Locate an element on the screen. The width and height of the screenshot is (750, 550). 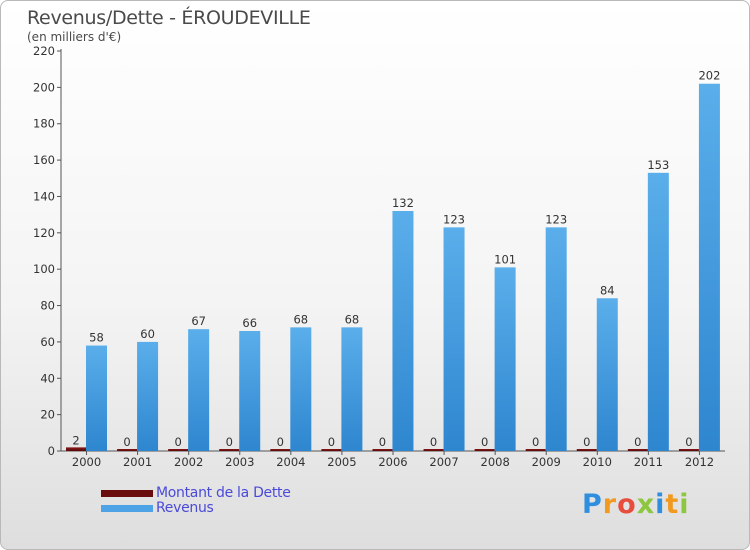
y-tick-label: 220 is located at coordinates (44, 51).